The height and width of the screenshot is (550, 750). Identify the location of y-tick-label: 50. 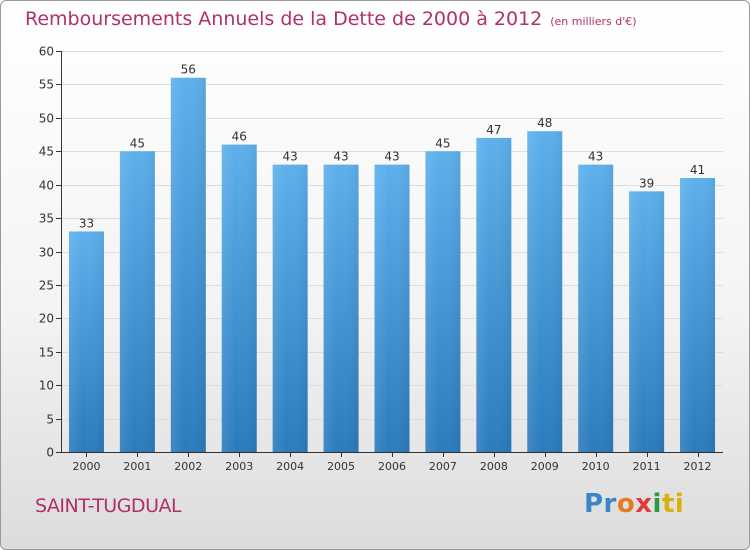
(46, 119).